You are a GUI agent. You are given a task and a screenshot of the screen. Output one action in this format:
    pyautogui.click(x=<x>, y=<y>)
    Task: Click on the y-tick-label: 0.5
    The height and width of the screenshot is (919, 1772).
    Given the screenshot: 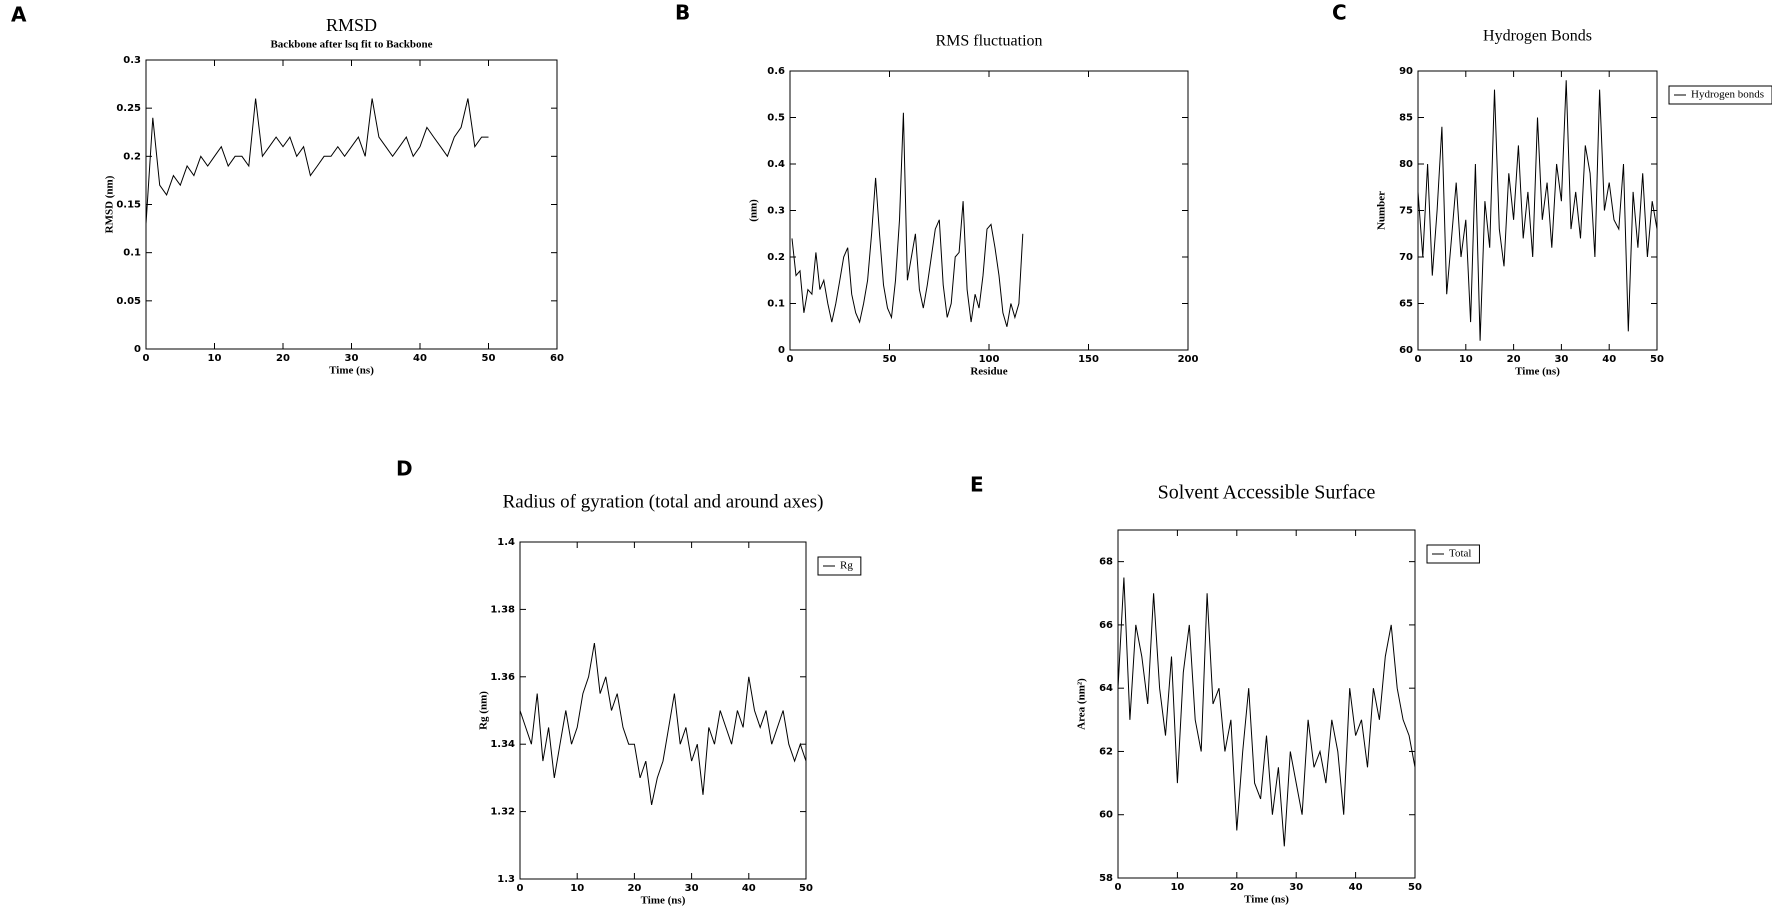 What is the action you would take?
    pyautogui.click(x=776, y=118)
    